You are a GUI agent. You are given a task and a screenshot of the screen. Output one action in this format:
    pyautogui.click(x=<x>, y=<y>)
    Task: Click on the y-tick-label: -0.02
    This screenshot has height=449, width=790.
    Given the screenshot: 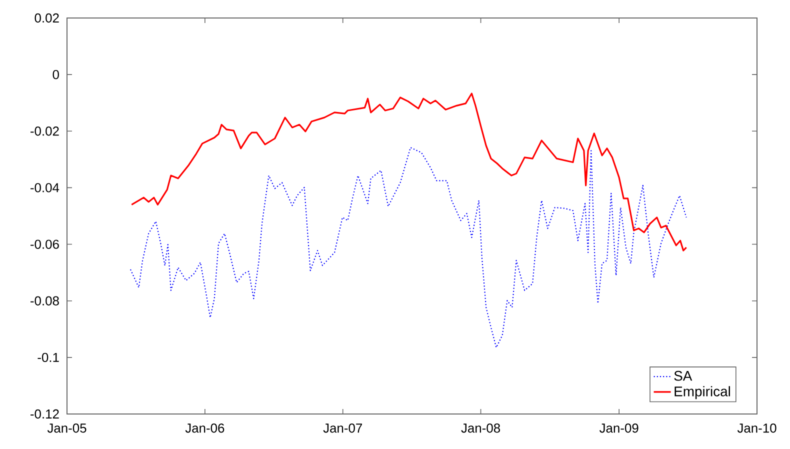 What is the action you would take?
    pyautogui.click(x=44, y=131)
    